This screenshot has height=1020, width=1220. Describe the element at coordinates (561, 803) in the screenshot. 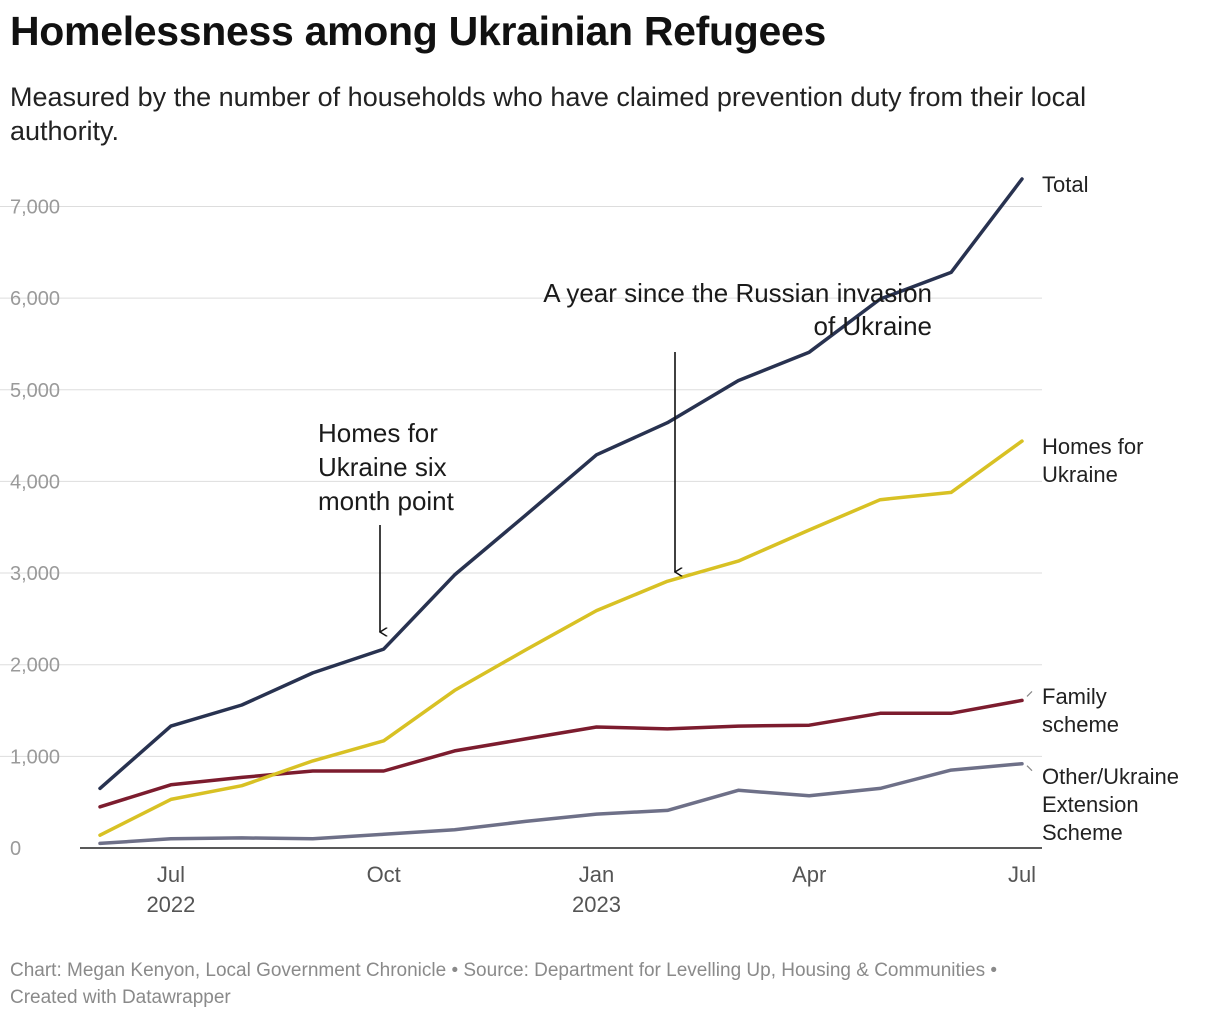

I see `series-line-other` at that location.